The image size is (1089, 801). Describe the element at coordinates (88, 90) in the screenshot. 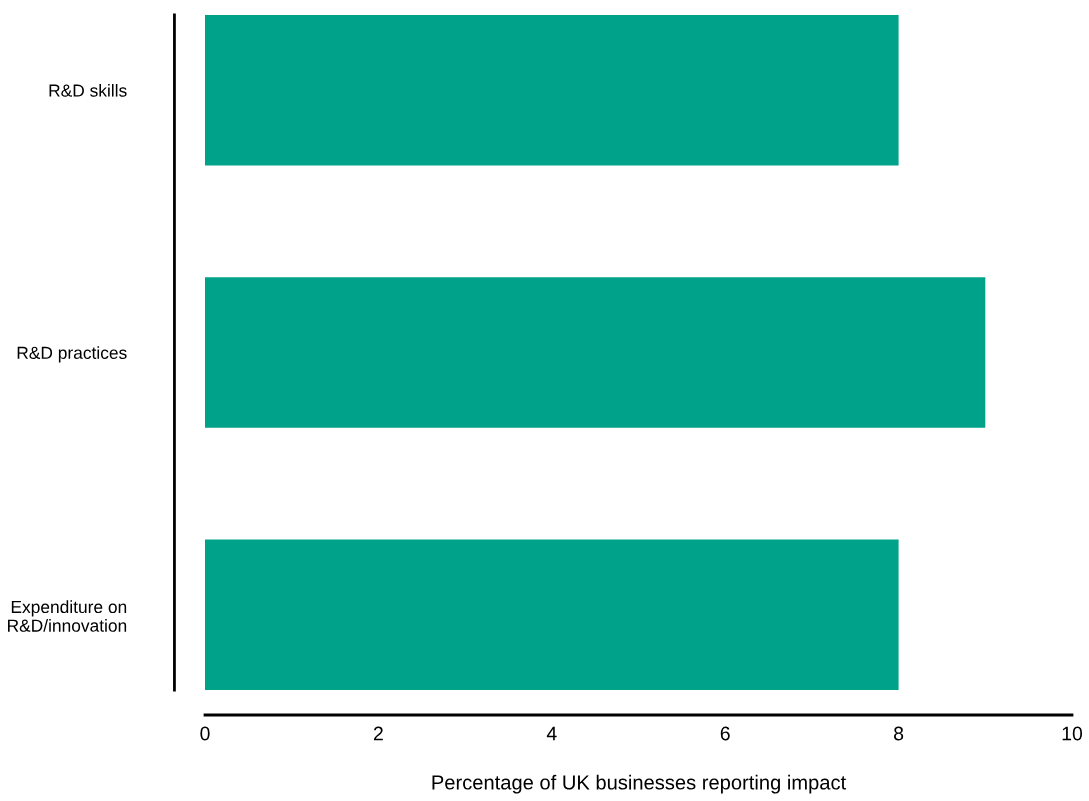

I see `y-tick-label: R&D skills` at that location.